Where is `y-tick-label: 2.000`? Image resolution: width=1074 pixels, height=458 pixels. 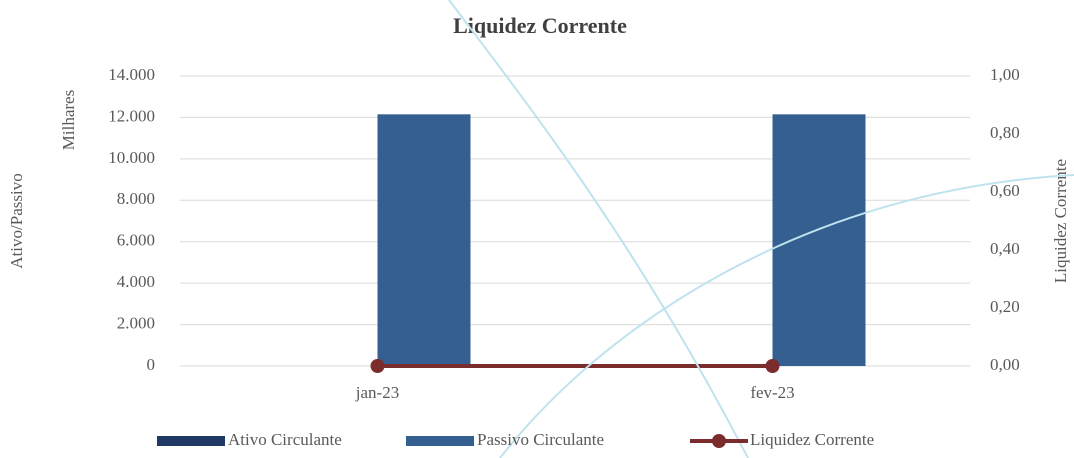 y-tick-label: 2.000 is located at coordinates (136, 322).